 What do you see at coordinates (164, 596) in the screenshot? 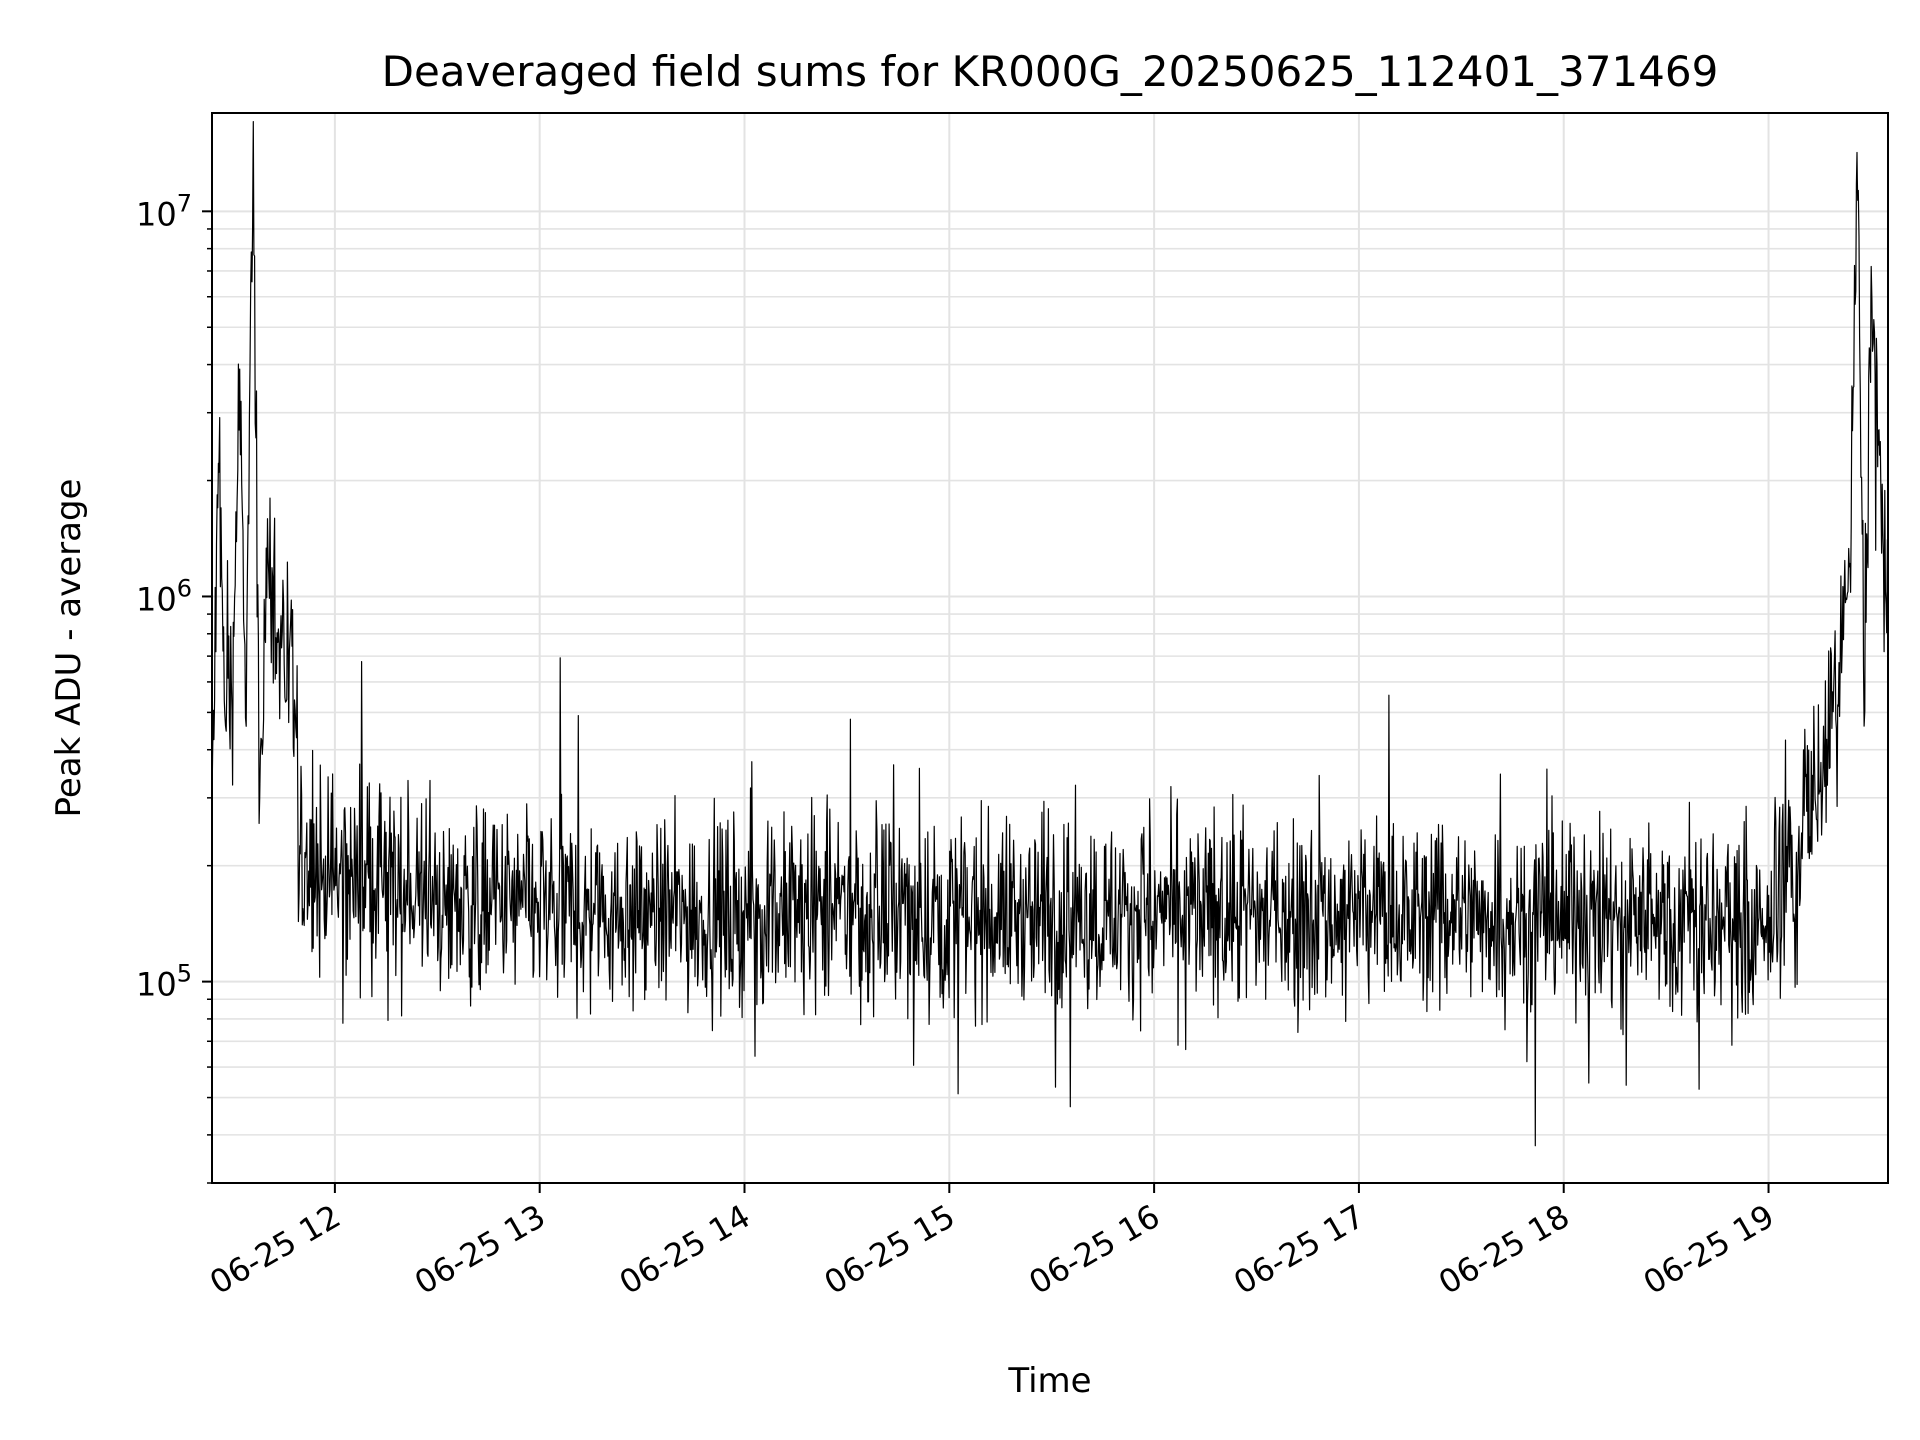
I see `y-tick-label: 10⁶` at bounding box center [164, 596].